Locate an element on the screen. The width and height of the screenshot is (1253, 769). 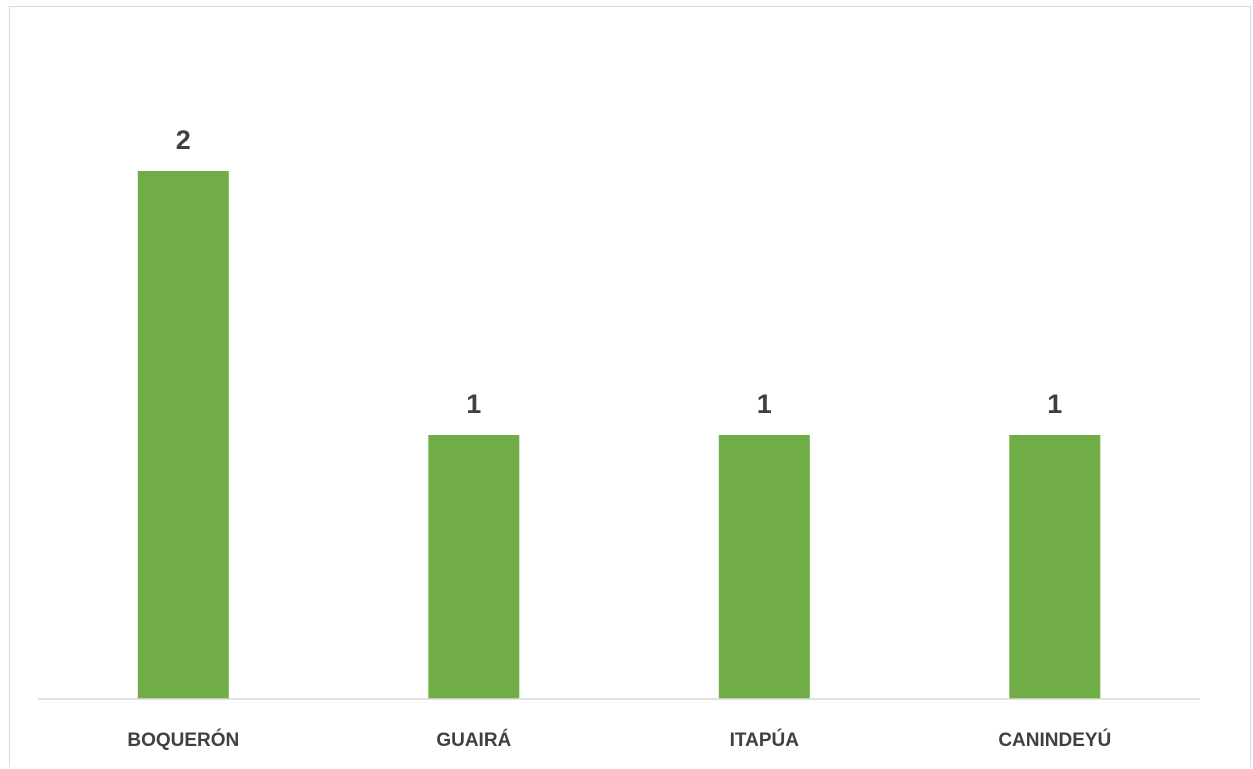
x-tick-labels-layer: BOQUERÓN GUAIRÁ ITAPÚA CANINDEYÚ is located at coordinates (619, 740).